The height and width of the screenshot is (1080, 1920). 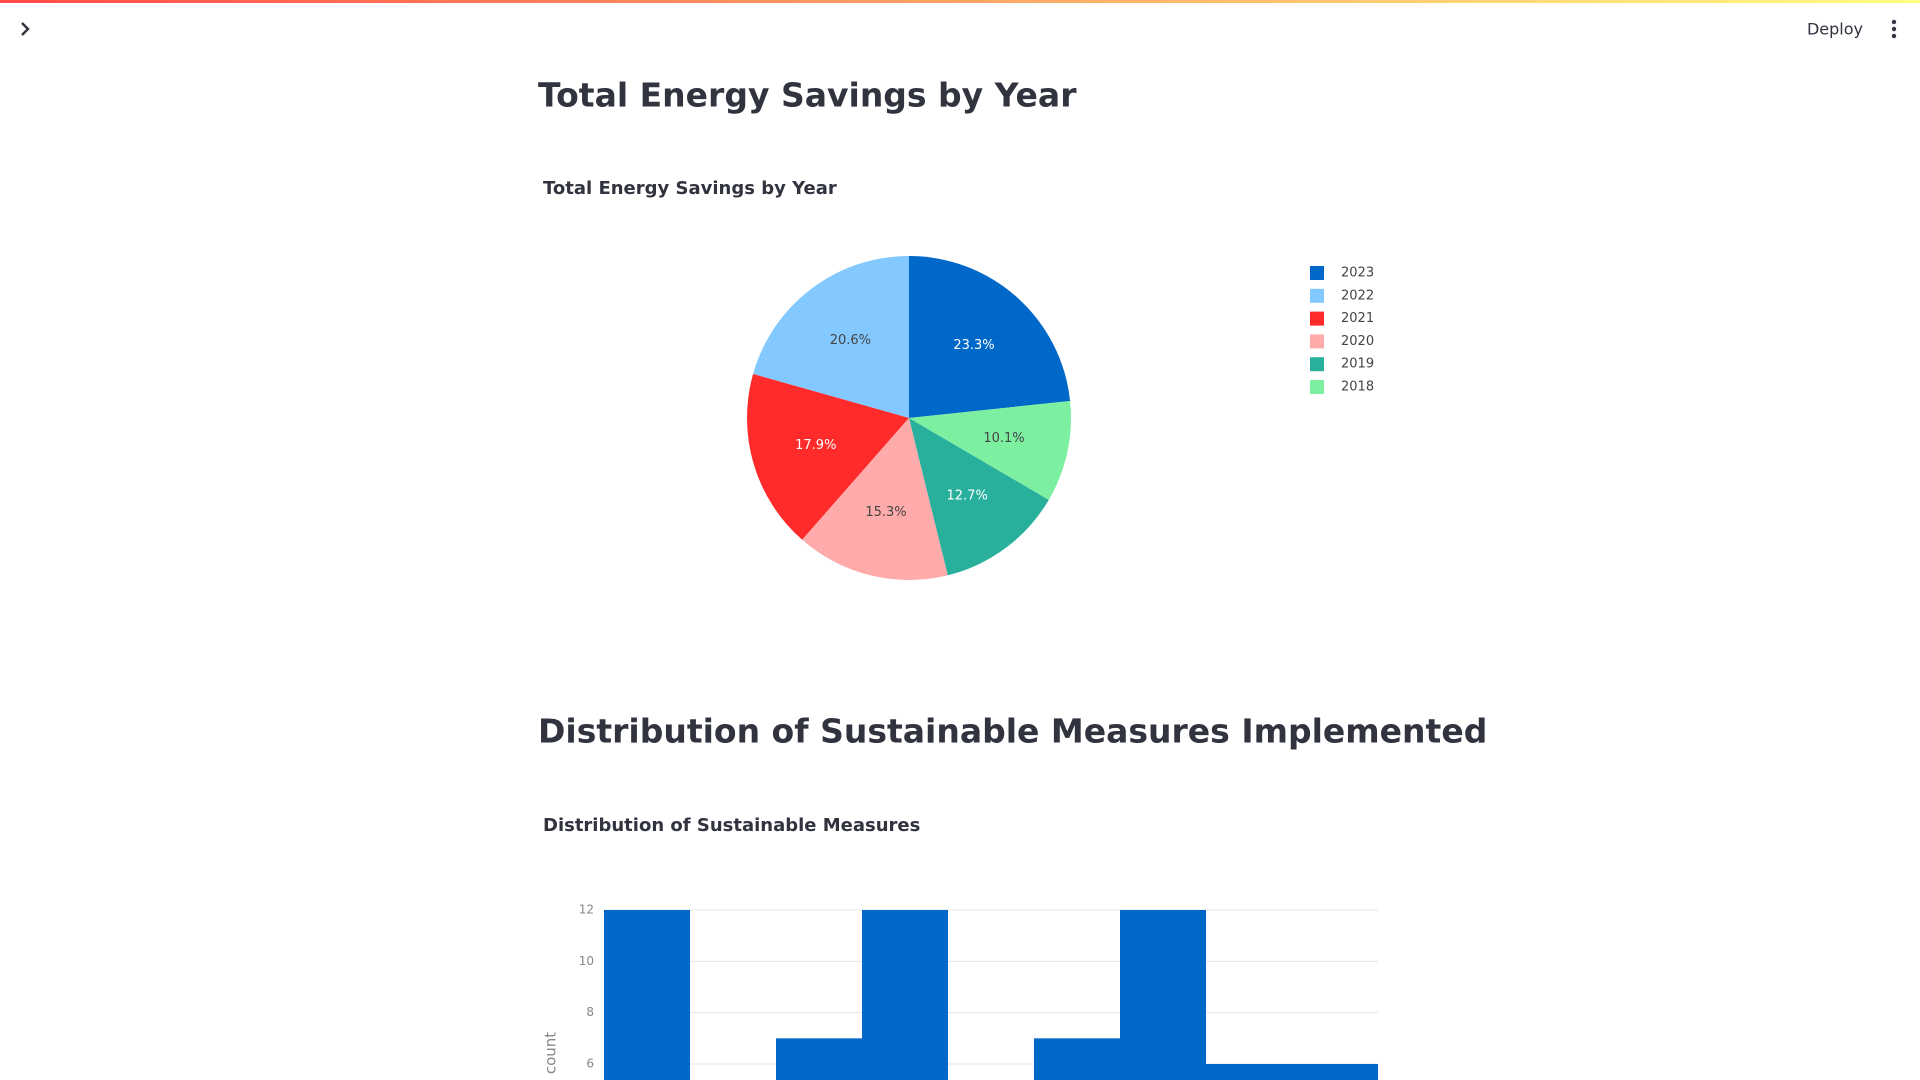 I want to click on slice-label: 12.7%, so click(x=967, y=495).